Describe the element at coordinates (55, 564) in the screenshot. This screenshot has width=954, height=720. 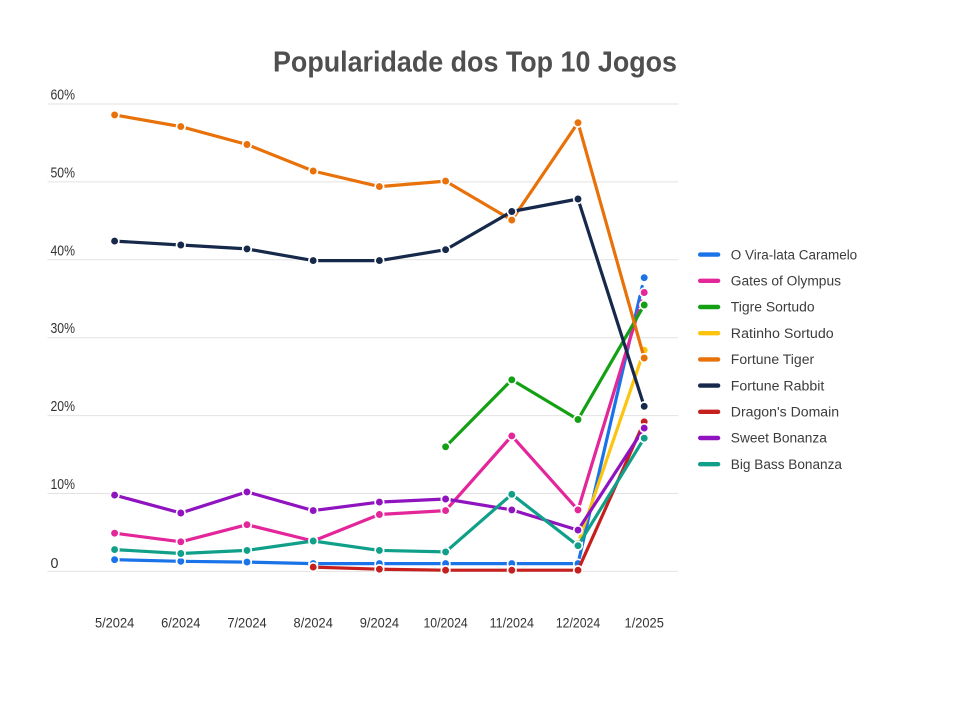
I see `svg-text: 0` at that location.